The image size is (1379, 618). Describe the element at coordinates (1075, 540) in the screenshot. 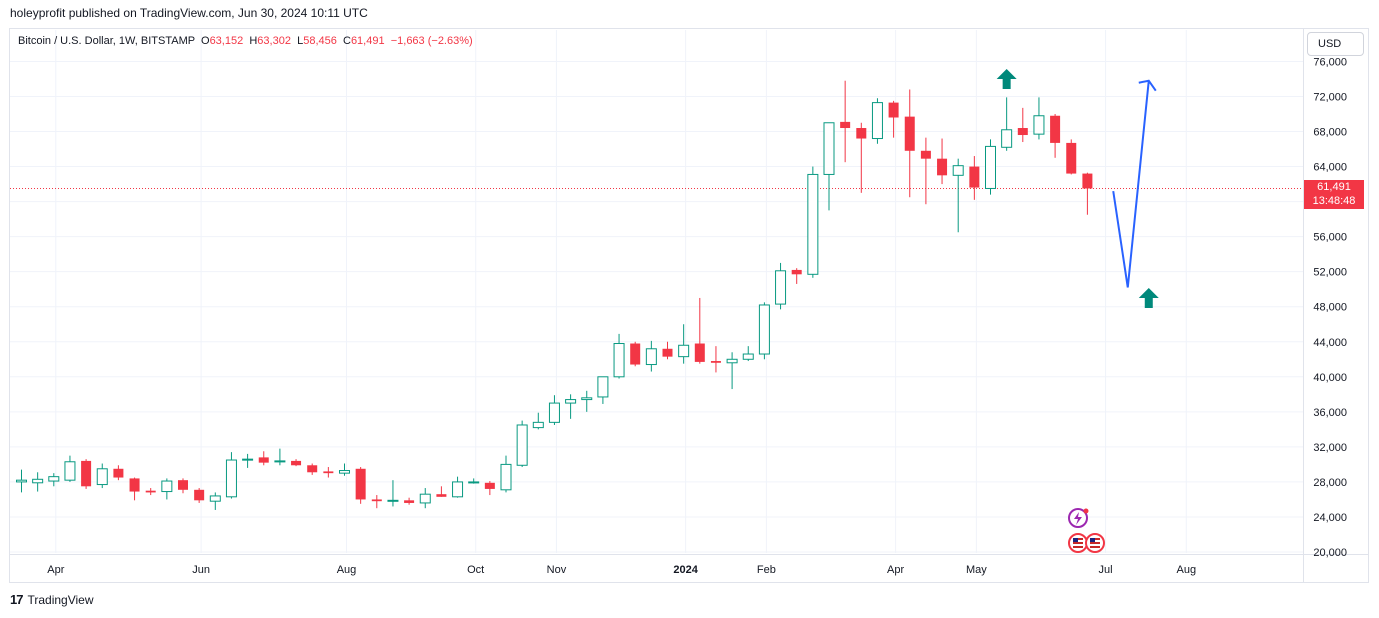

I see `flag-canton-icon` at that location.